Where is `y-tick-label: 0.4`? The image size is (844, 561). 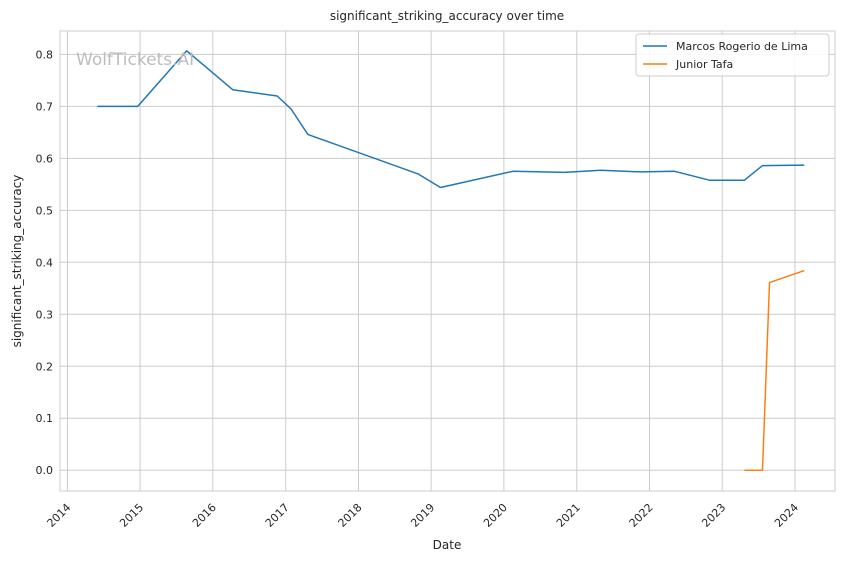
y-tick-label: 0.4 is located at coordinates (45, 262).